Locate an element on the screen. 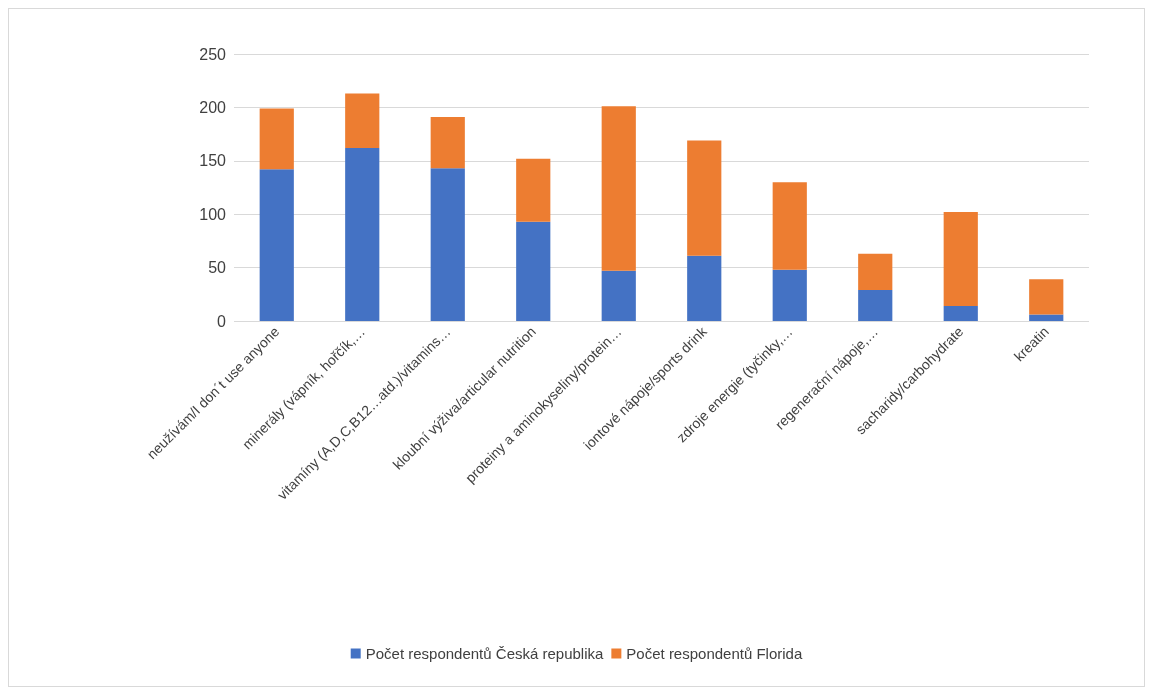  y-tick-label: 200 is located at coordinates (213, 107).